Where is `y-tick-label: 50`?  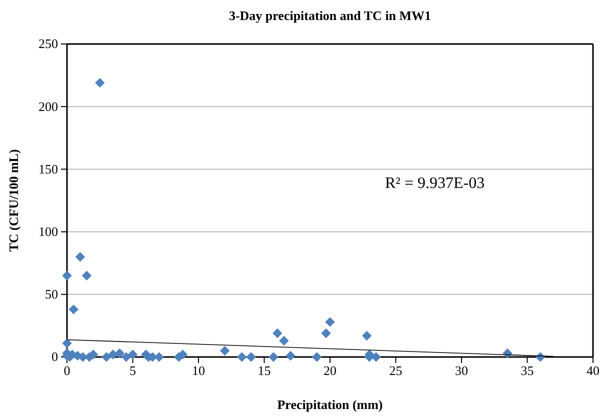 y-tick-label: 50 is located at coordinates (51, 294).